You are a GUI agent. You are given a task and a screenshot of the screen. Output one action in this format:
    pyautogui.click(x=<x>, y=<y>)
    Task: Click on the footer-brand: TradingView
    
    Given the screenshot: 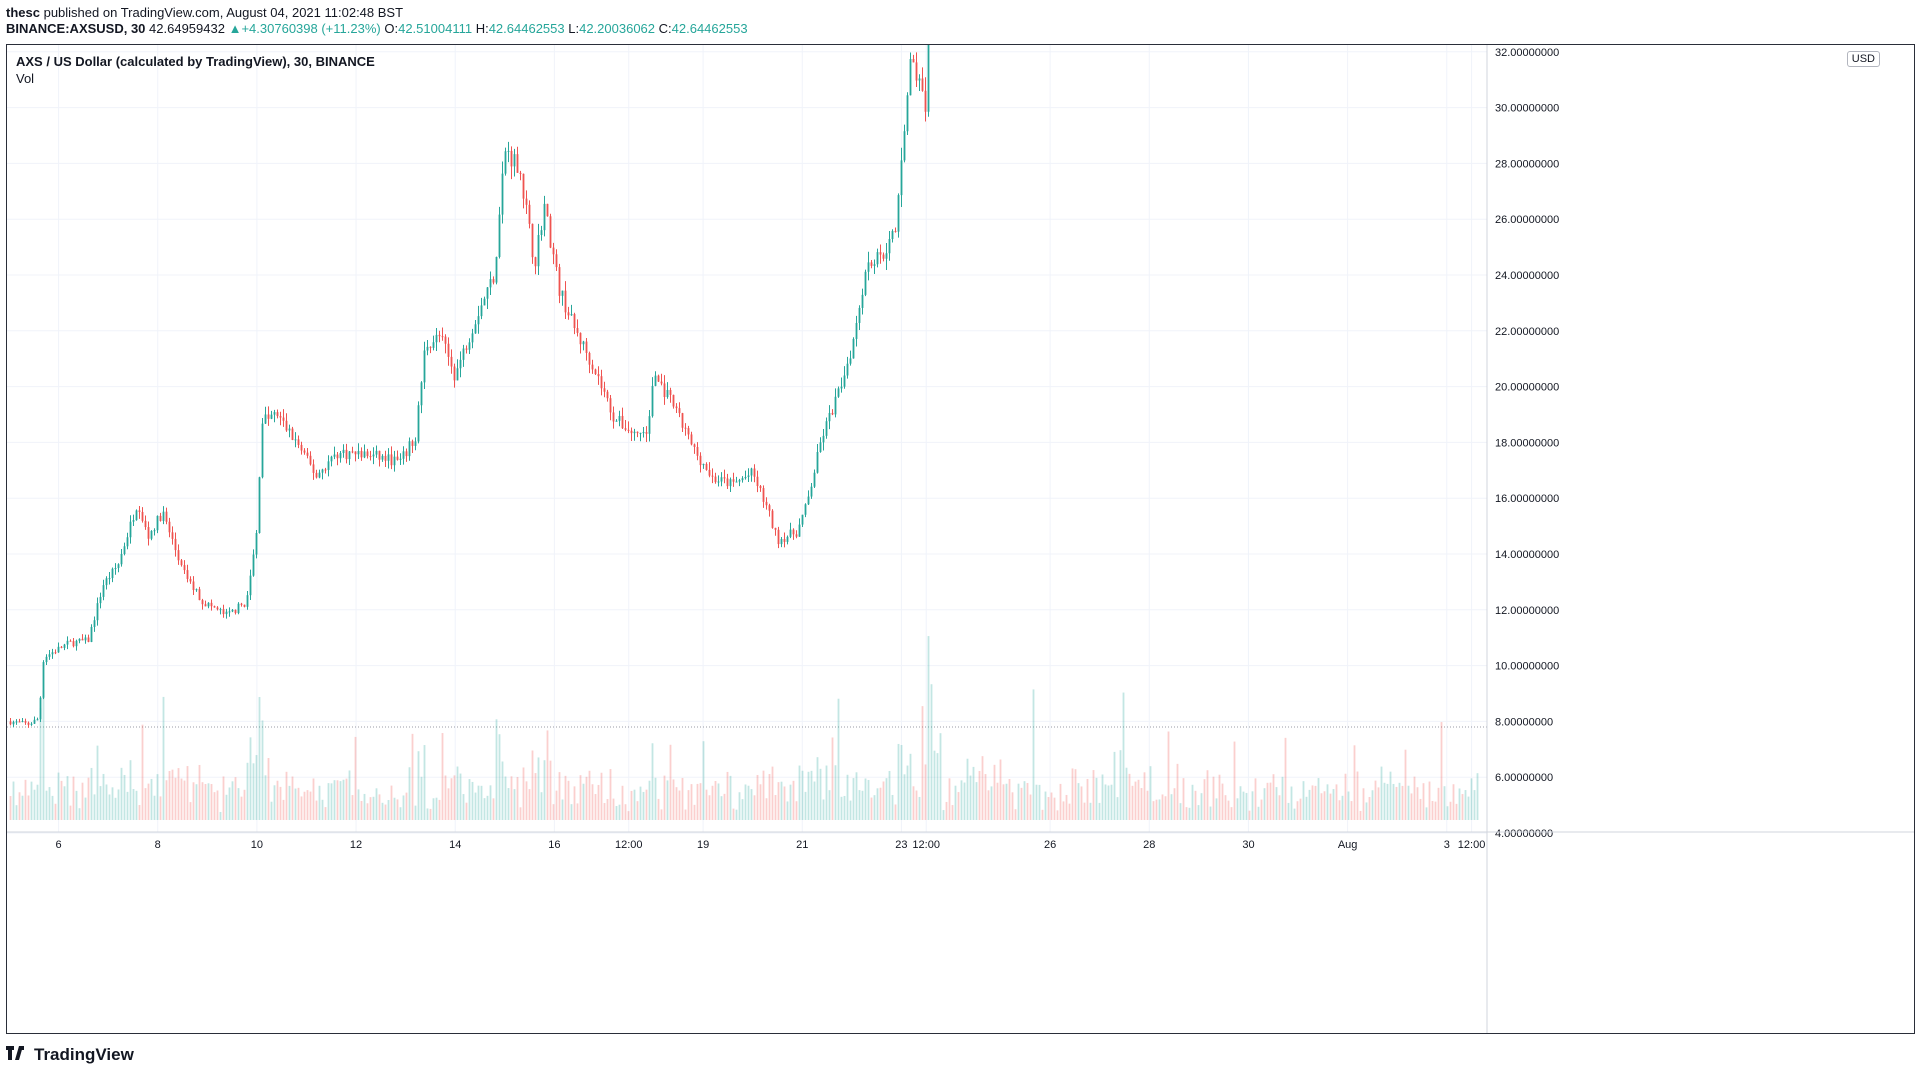 What is the action you would take?
    pyautogui.click(x=70, y=1055)
    